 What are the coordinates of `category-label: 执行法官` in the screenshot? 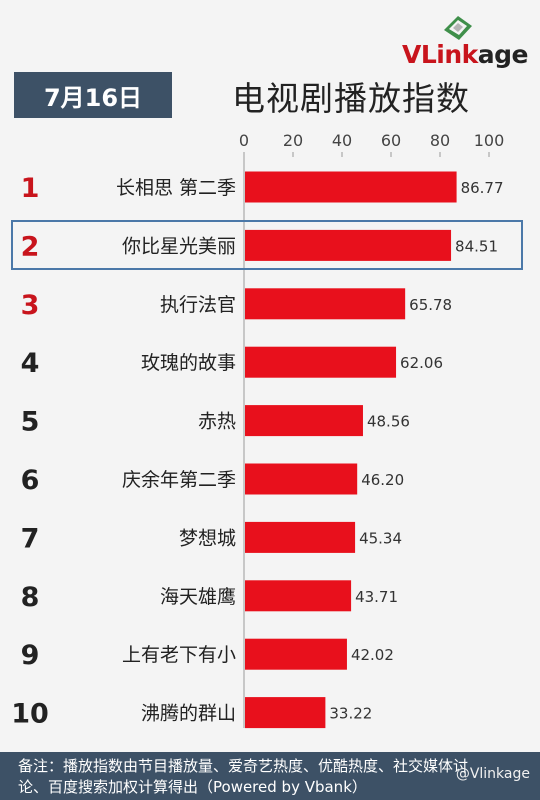 It's located at (198, 305).